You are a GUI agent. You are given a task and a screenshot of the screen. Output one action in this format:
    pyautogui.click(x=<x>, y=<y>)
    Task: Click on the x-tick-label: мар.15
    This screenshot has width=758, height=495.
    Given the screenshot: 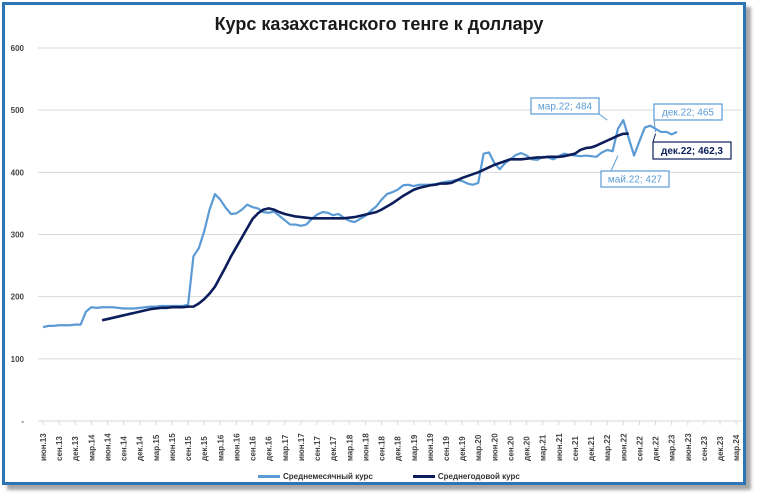 What is the action you would take?
    pyautogui.click(x=156, y=447)
    